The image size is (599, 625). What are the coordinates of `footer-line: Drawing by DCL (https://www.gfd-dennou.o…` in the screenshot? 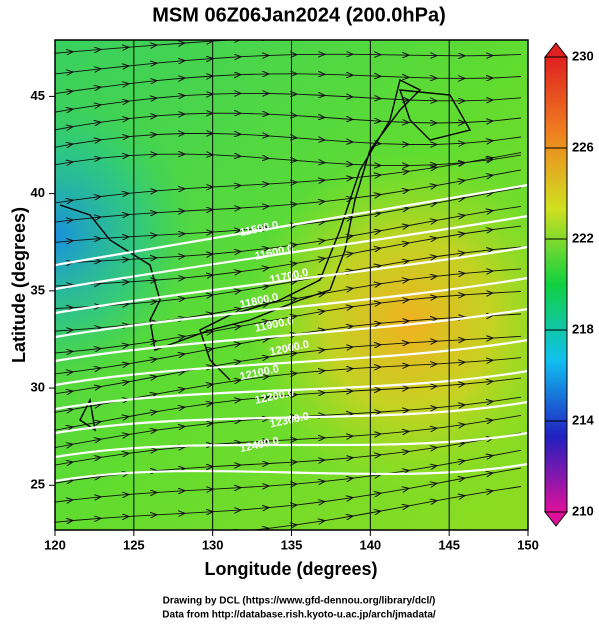 It's located at (299, 601).